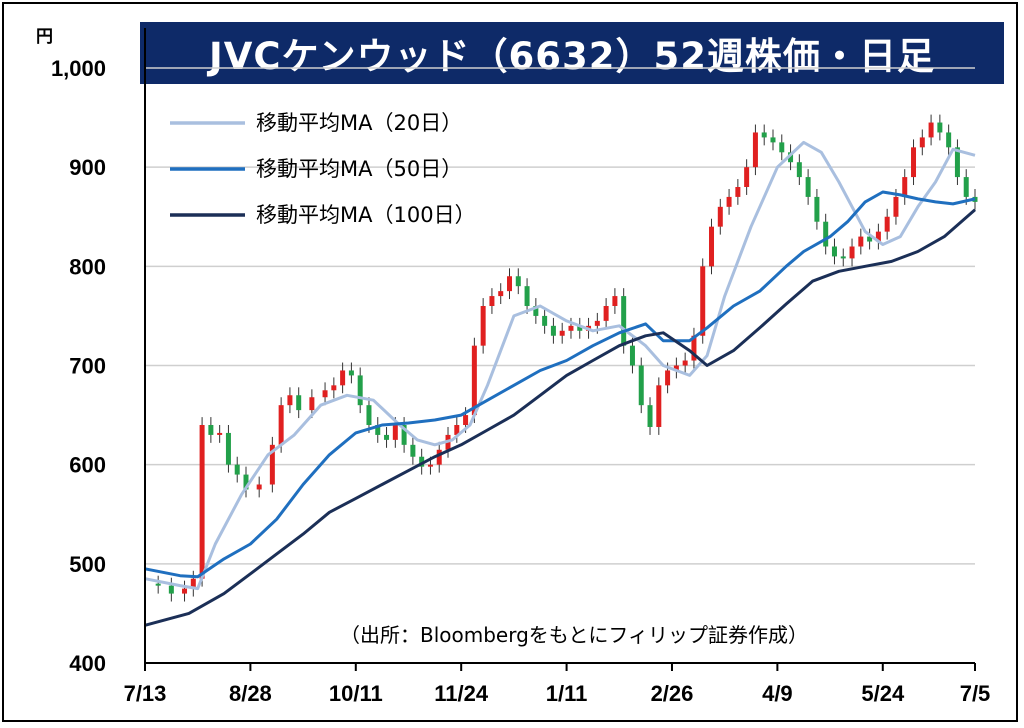 The image size is (1024, 728). I want to click on y-tick-label: 600, so click(87, 465).